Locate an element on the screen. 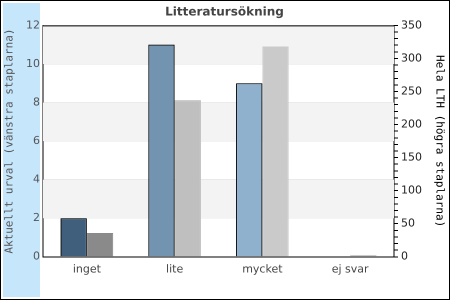 The image size is (450, 300). y2-tick-label: 200 is located at coordinates (411, 123).